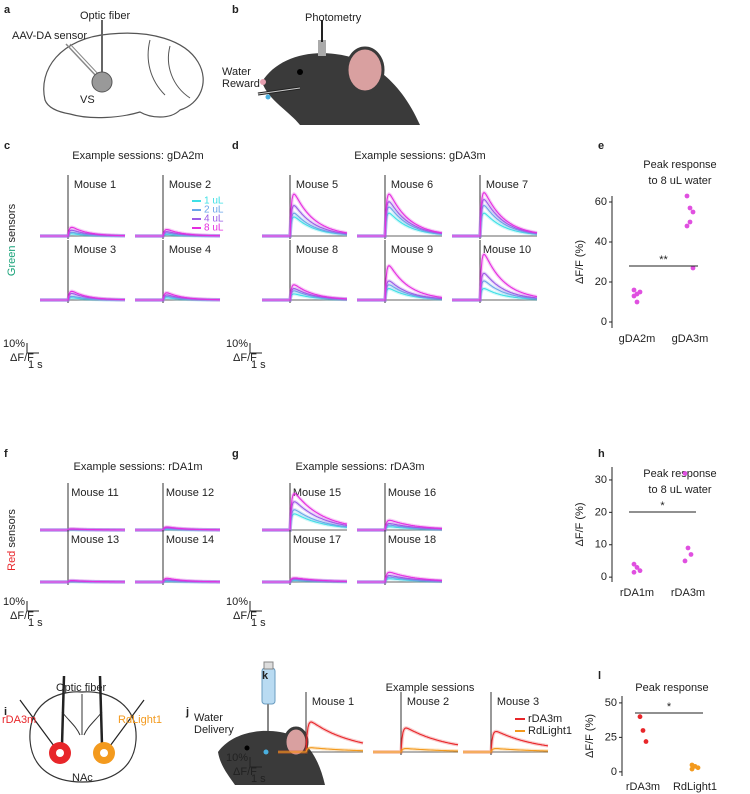 The image size is (750, 794). Describe the element at coordinates (637, 339) in the screenshot. I see `x-tick-label: gDA2m` at that location.